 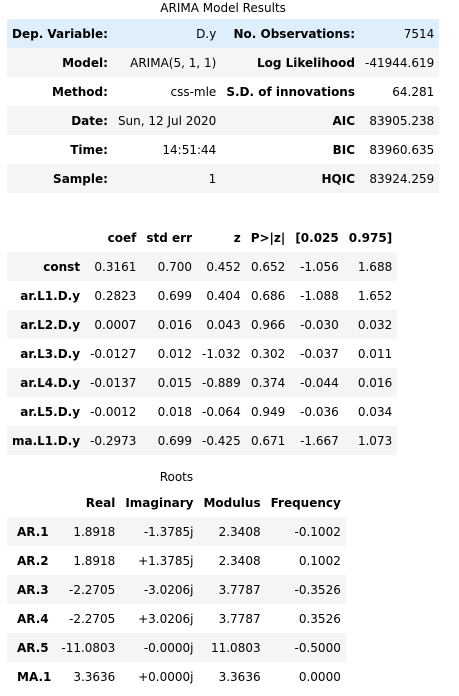 I want to click on roots-row: AR.4 -2.2705 +3.0206j 3.7787 0.3526, so click(x=176, y=618).